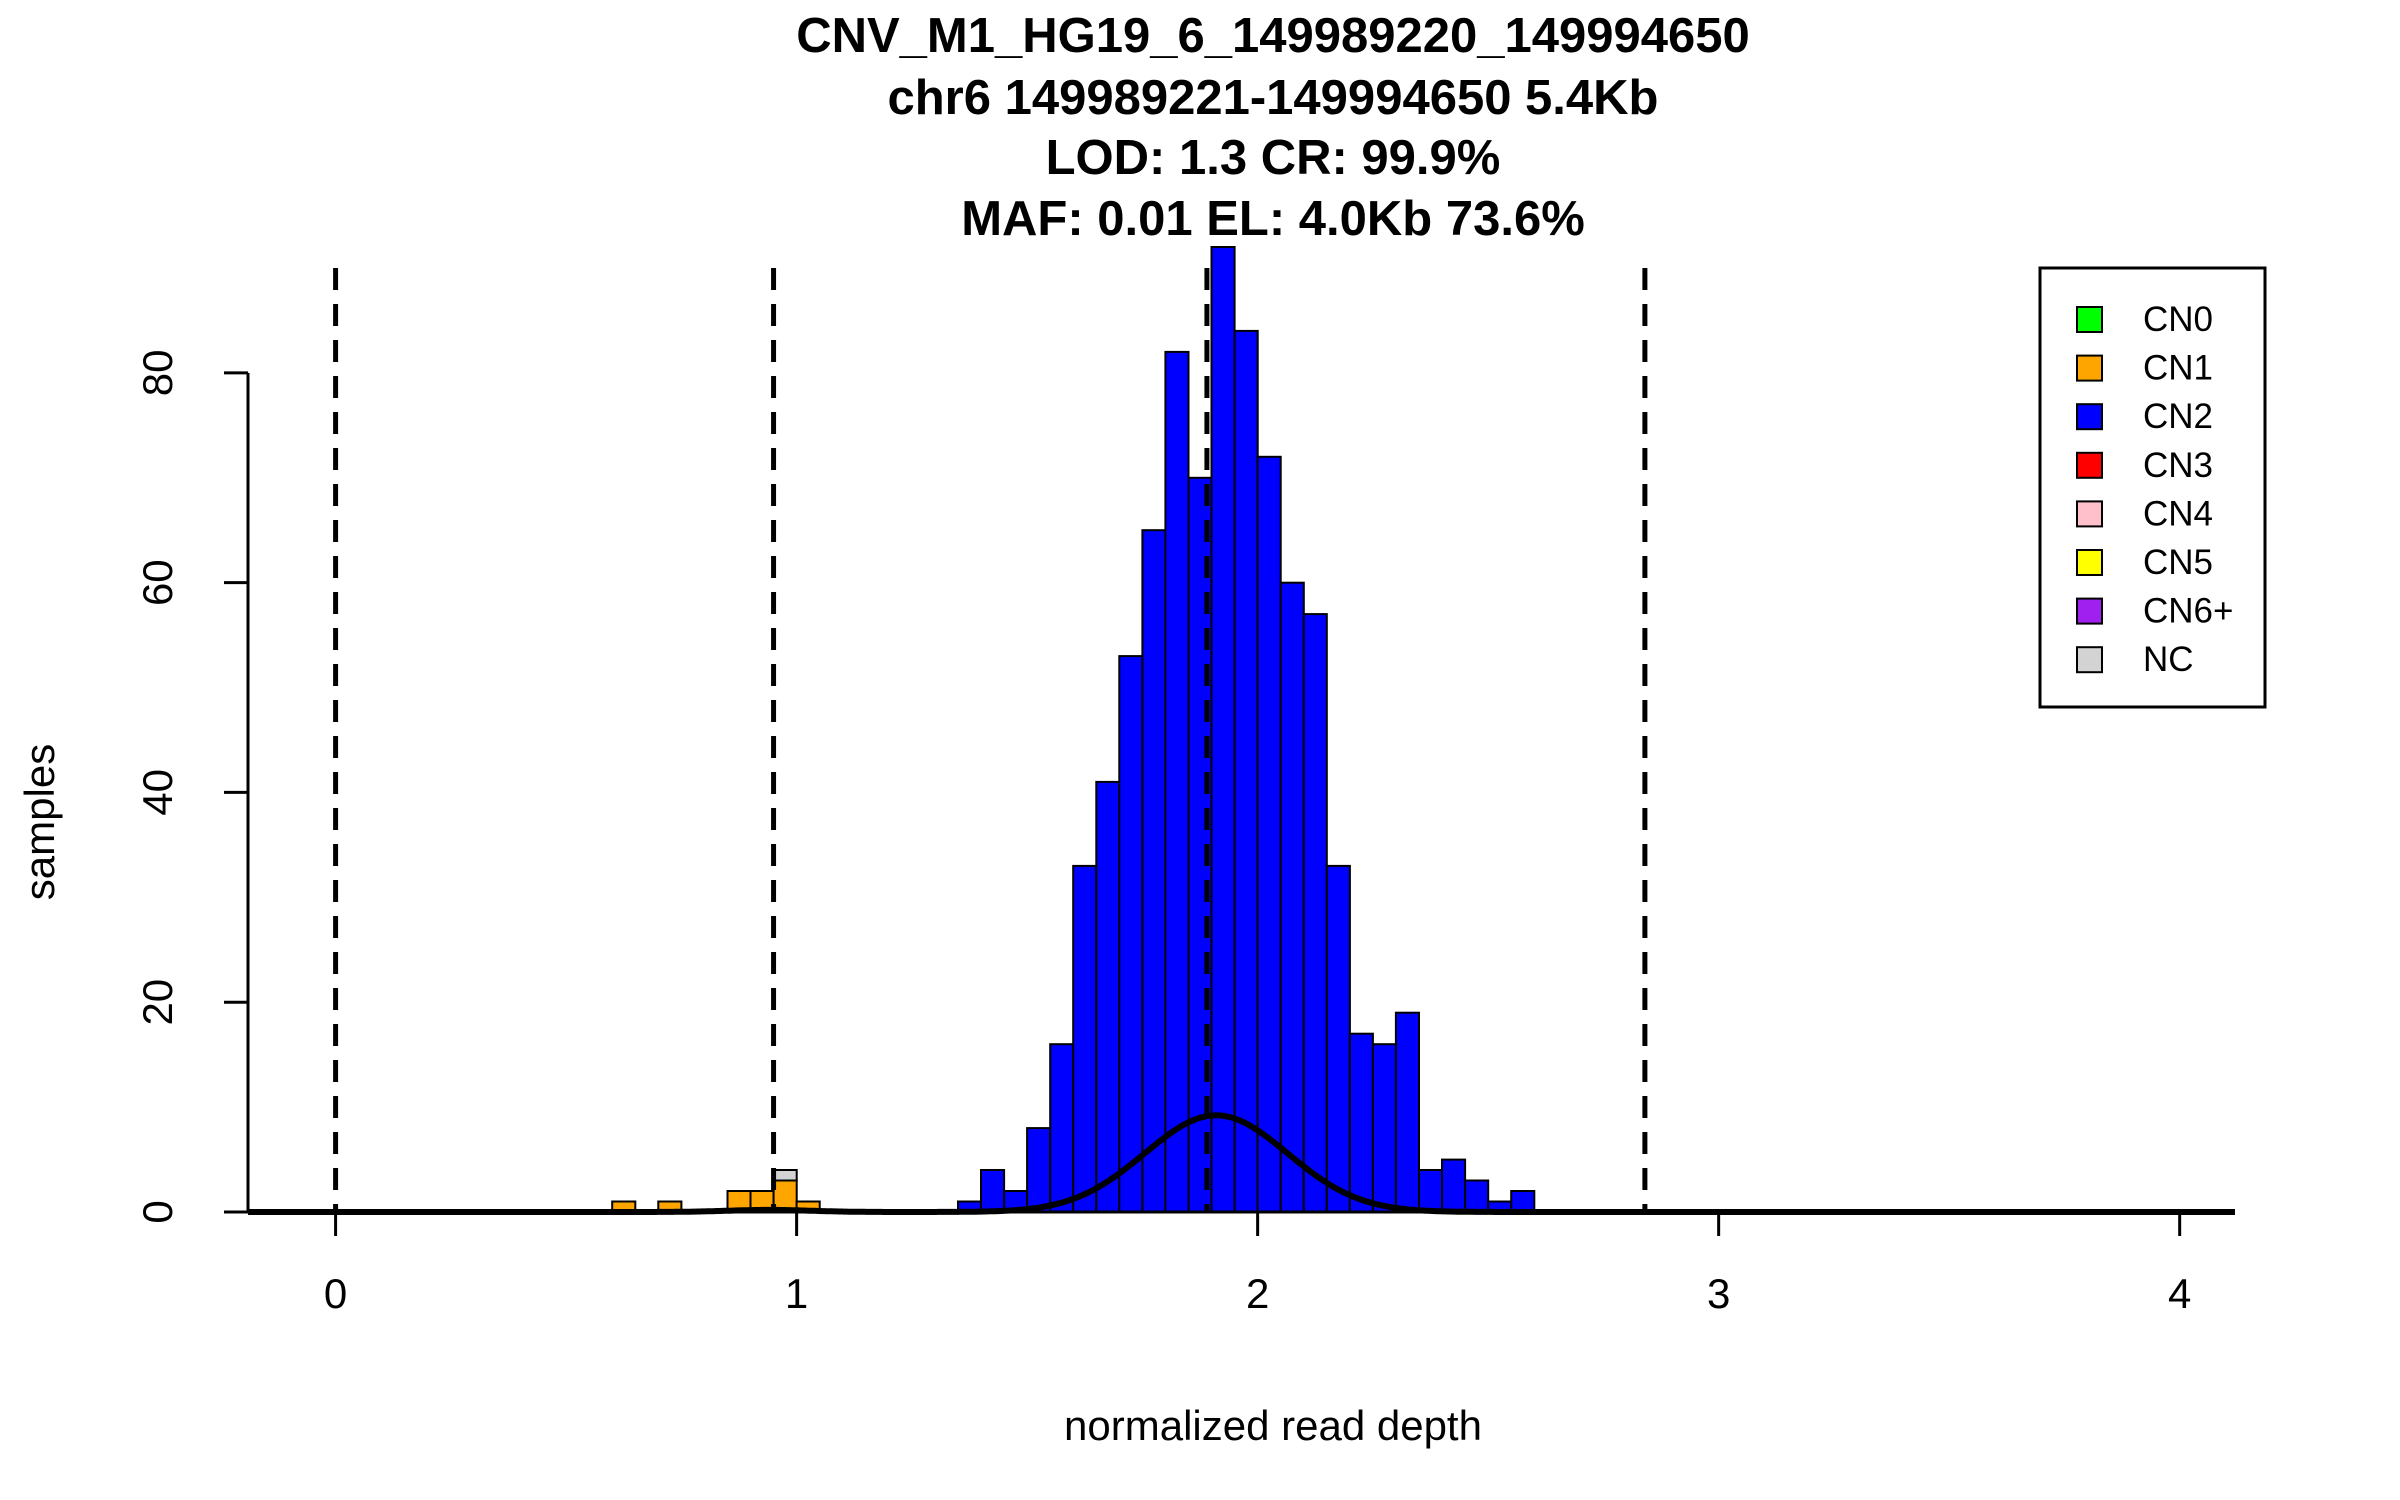 The height and width of the screenshot is (1500, 2400). I want to click on legend-swatch-cn4, so click(2089, 514).